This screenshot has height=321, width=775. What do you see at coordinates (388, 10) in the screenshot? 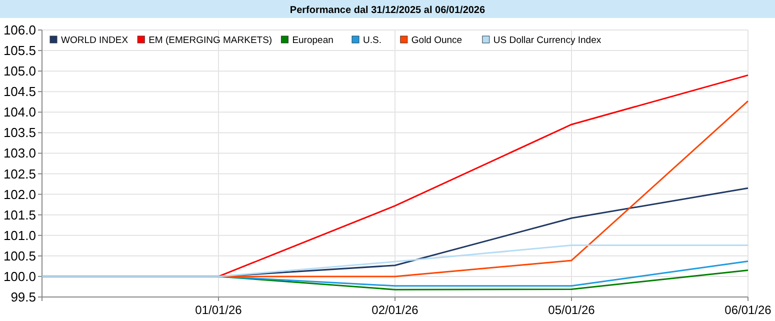
I see `chart-title: Performance dal 31/12/2025 al 06/01/2026` at bounding box center [388, 10].